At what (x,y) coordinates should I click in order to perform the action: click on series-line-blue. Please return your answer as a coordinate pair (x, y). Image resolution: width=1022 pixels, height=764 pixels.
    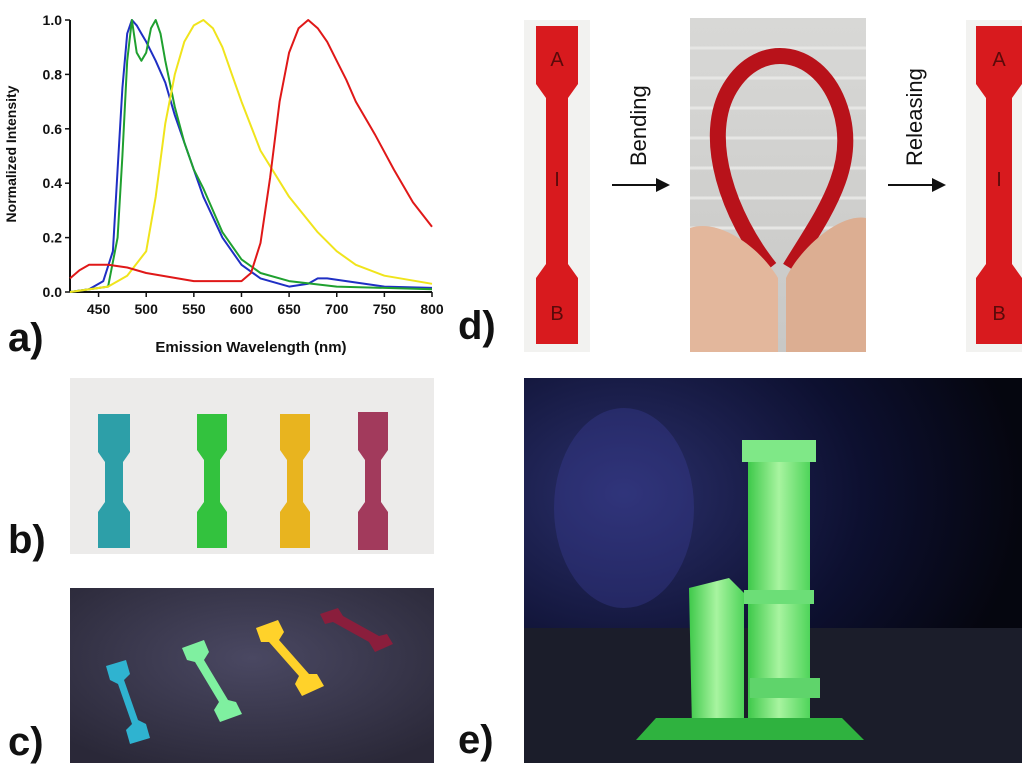
    Looking at the image, I should click on (251, 156).